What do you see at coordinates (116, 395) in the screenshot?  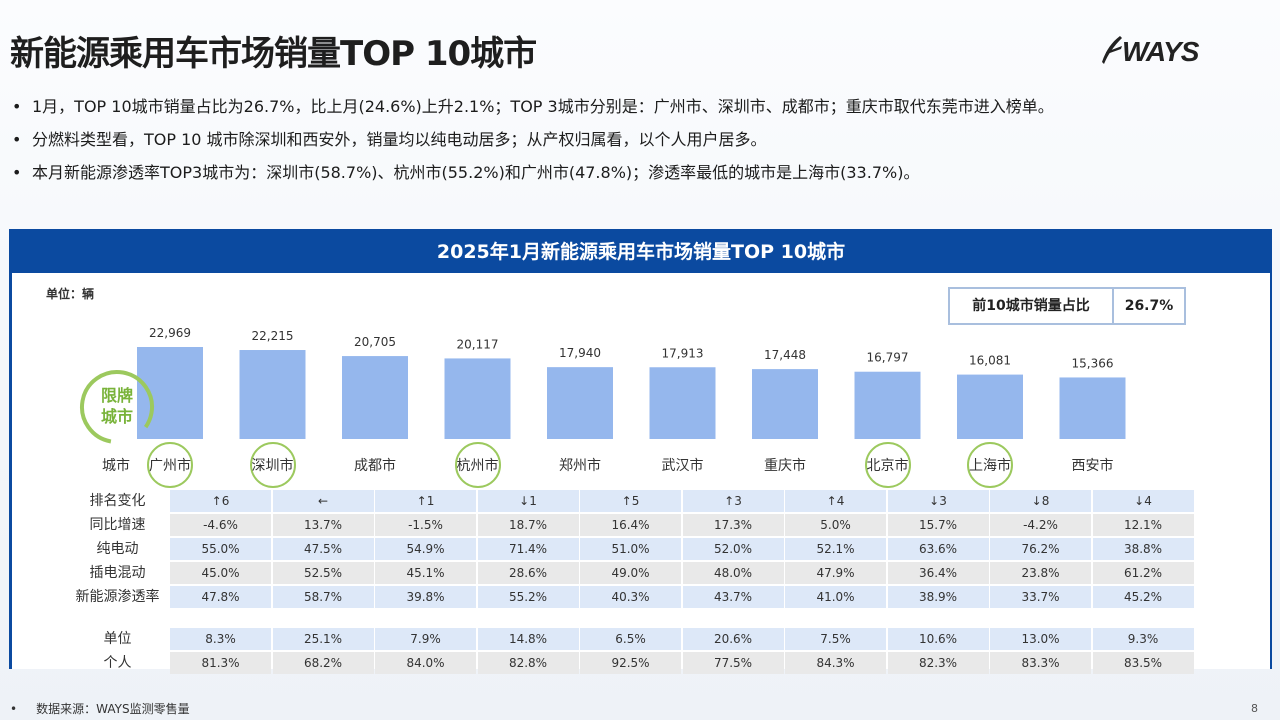 I see `badge-line-1: 限牌` at bounding box center [116, 395].